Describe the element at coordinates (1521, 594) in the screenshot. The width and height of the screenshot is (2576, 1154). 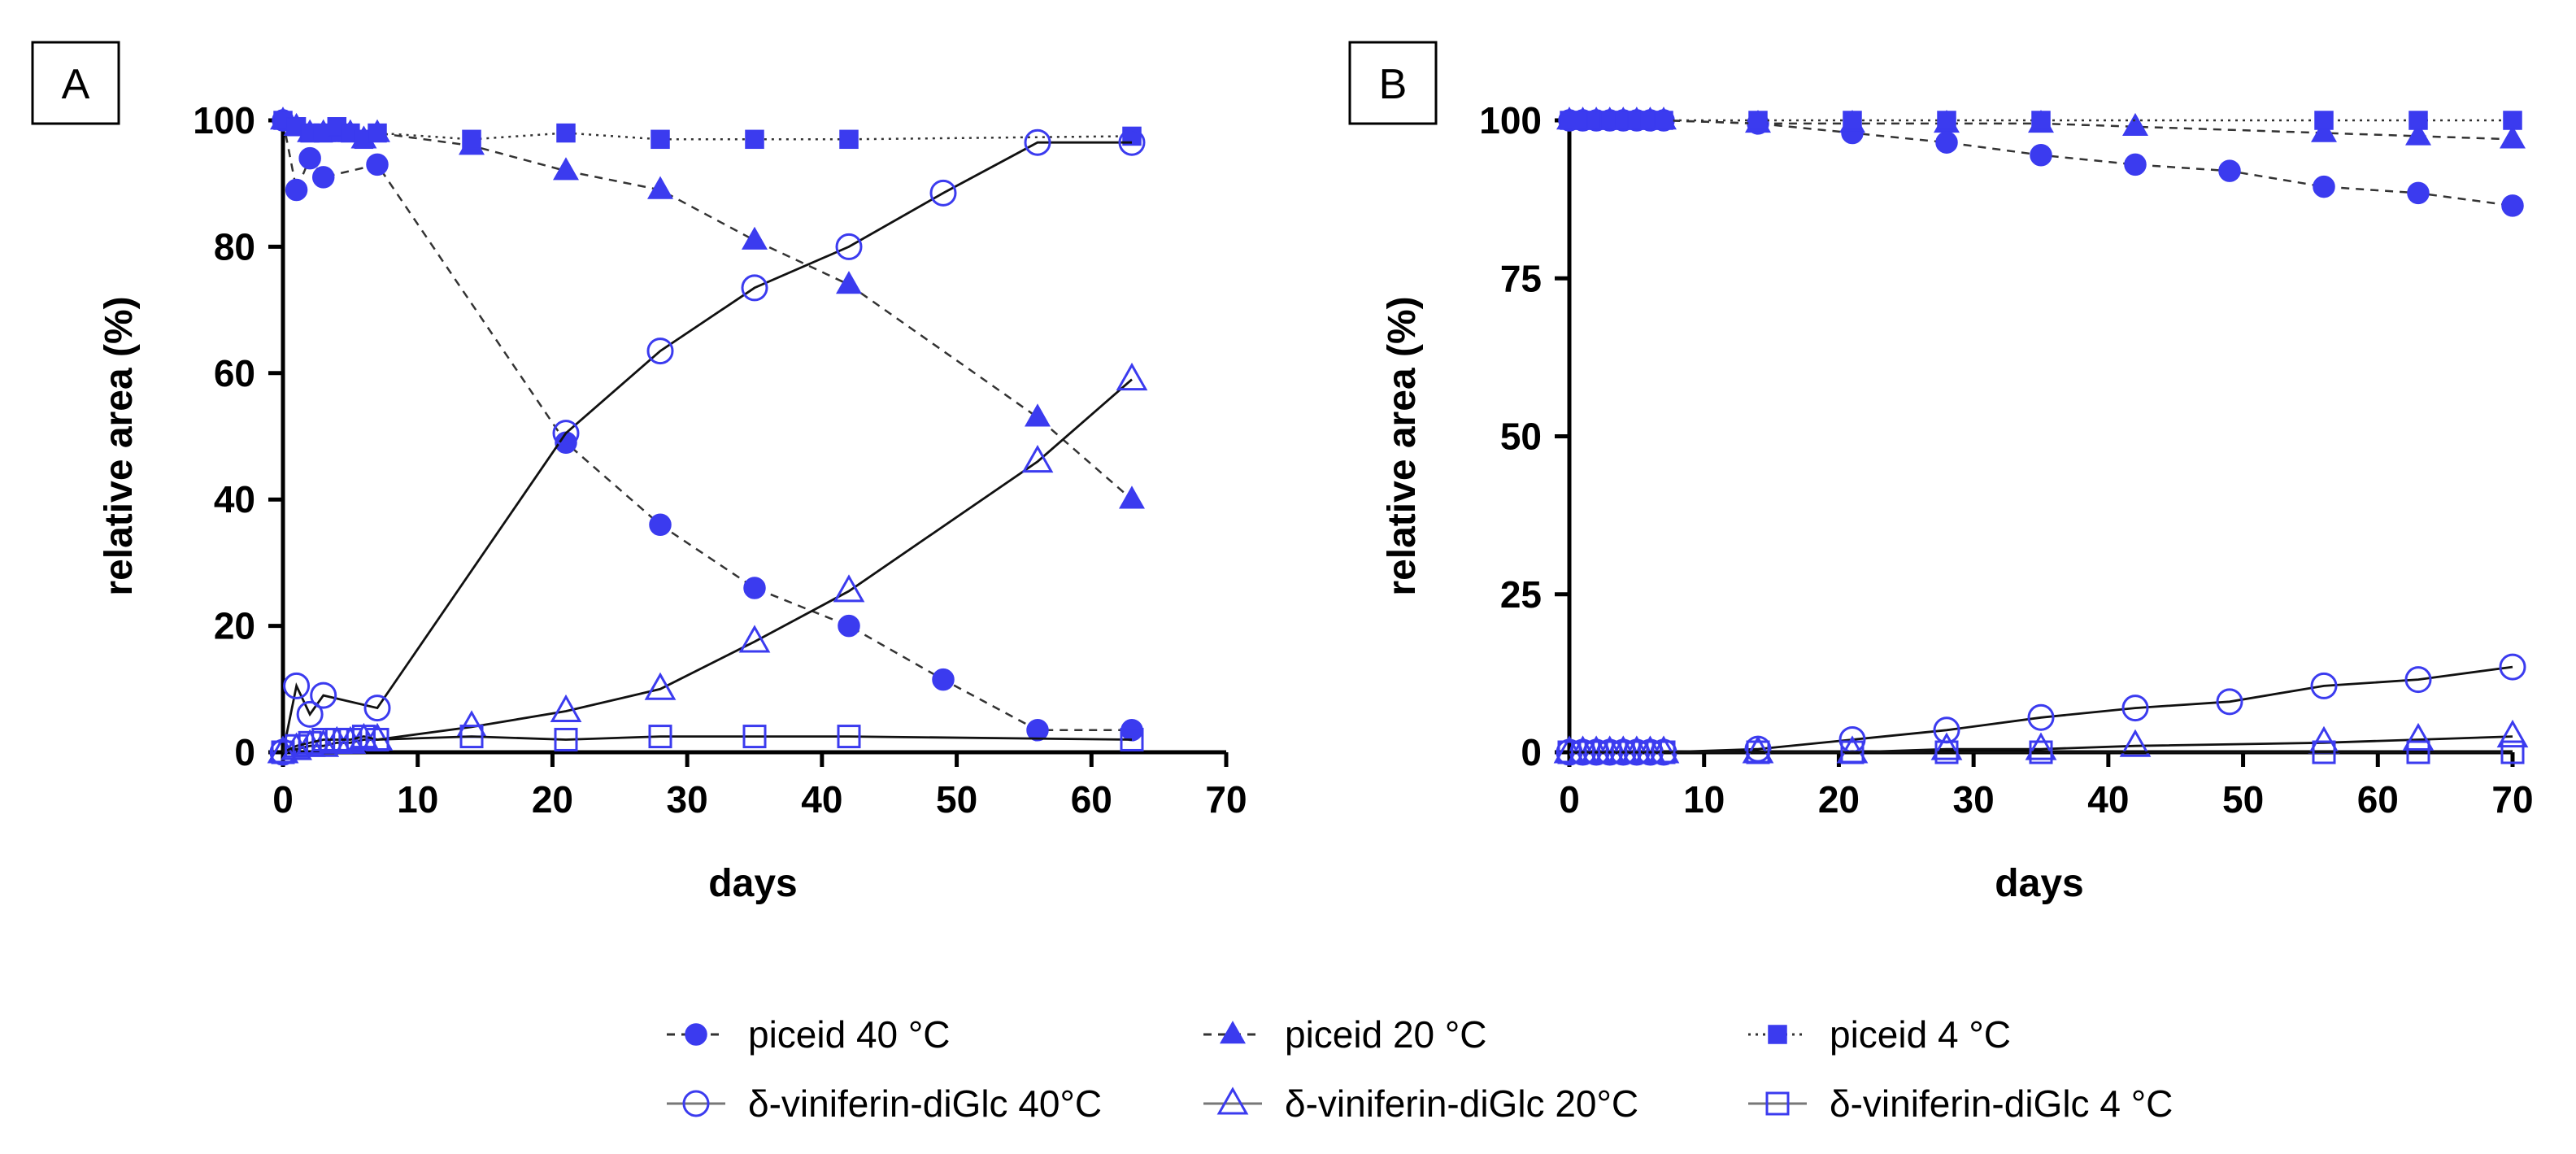
I see `panel-b-y-tick-label: 25` at that location.